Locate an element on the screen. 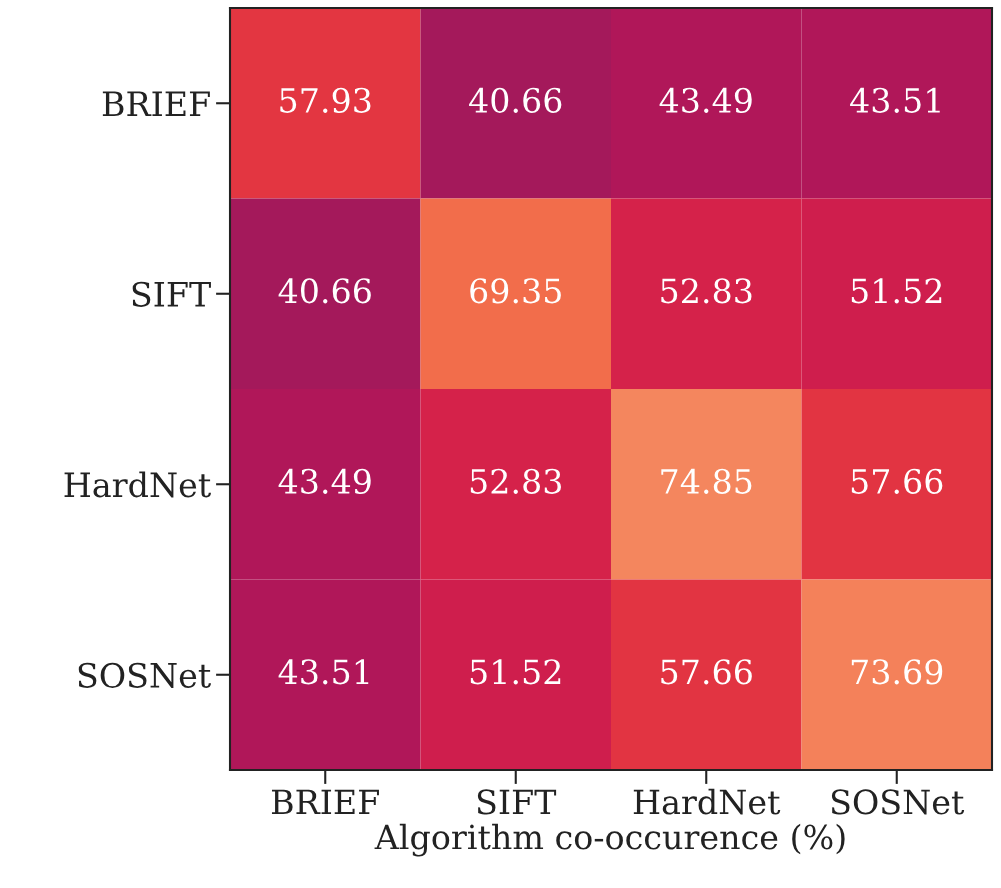 The width and height of the screenshot is (1001, 888). y-tick-label: BRIEF is located at coordinates (156, 103).